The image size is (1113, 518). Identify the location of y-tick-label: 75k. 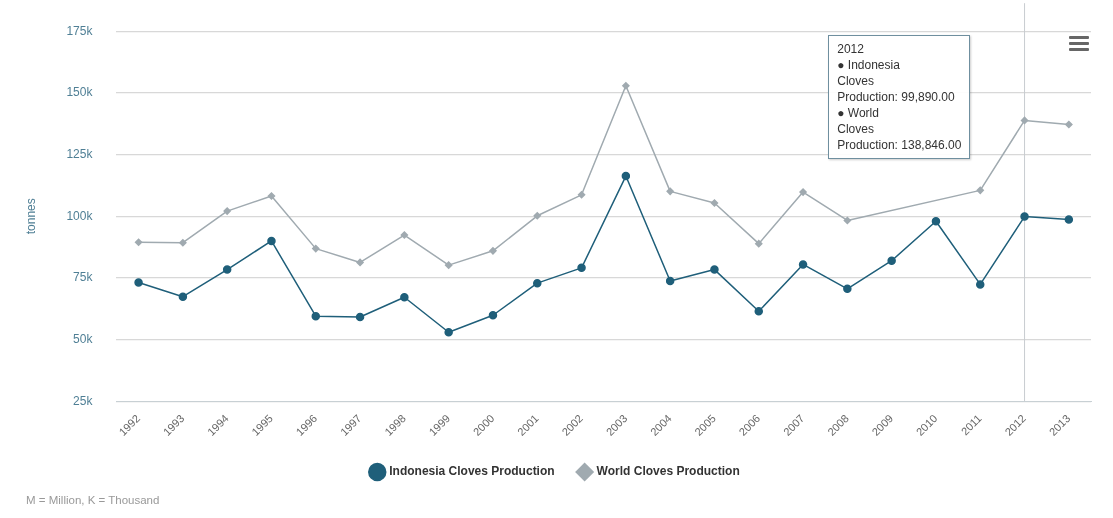
(83, 277).